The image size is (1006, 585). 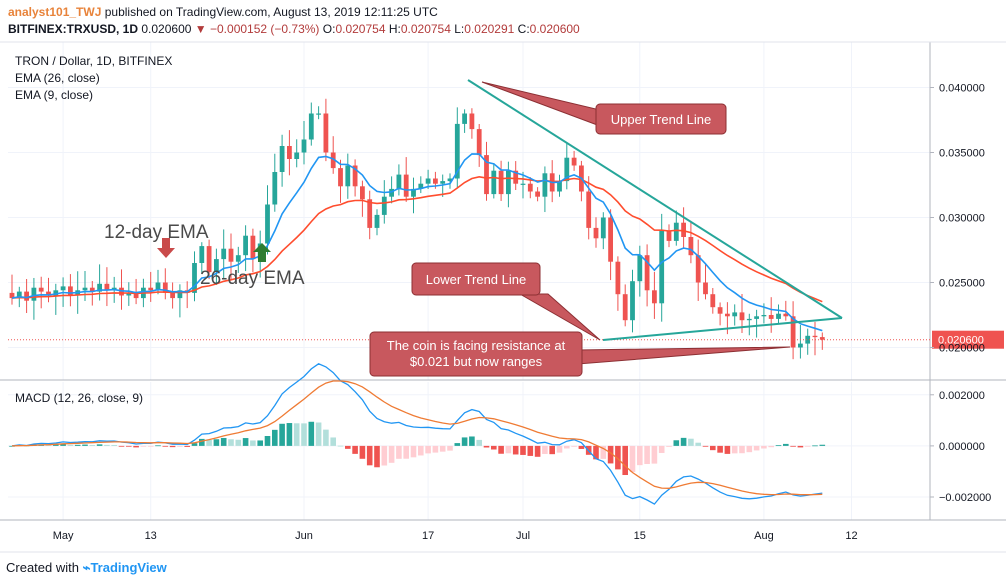 I want to click on down-arrow-marker-icon, so click(x=166, y=248).